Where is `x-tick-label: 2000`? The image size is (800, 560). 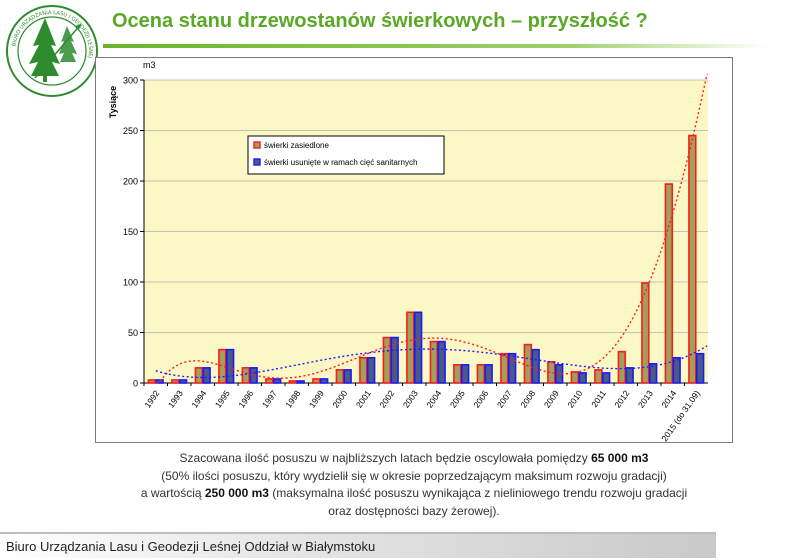 x-tick-label: 2000 is located at coordinates (339, 398).